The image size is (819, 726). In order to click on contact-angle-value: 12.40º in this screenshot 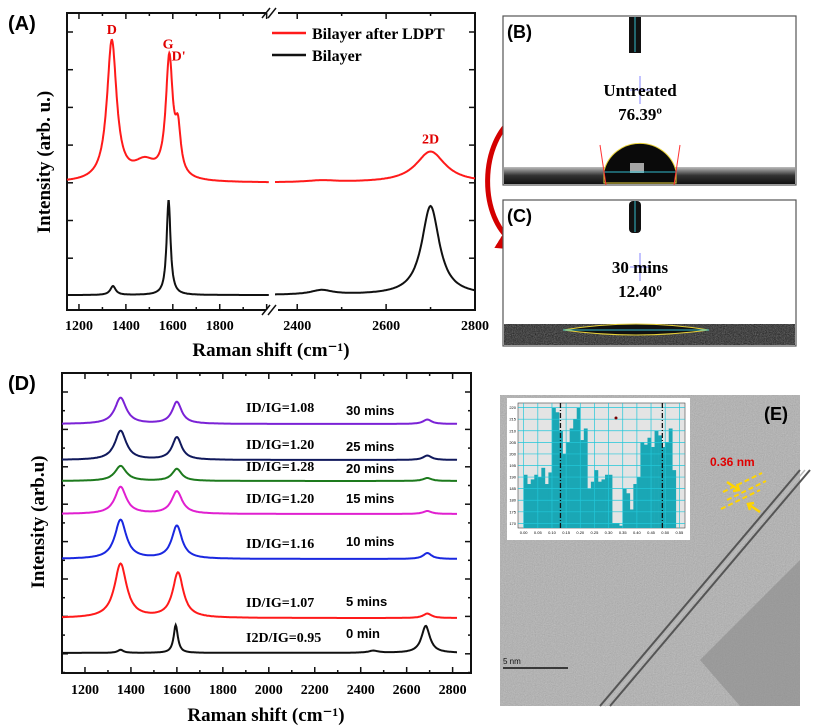, I will do `click(640, 291)`.